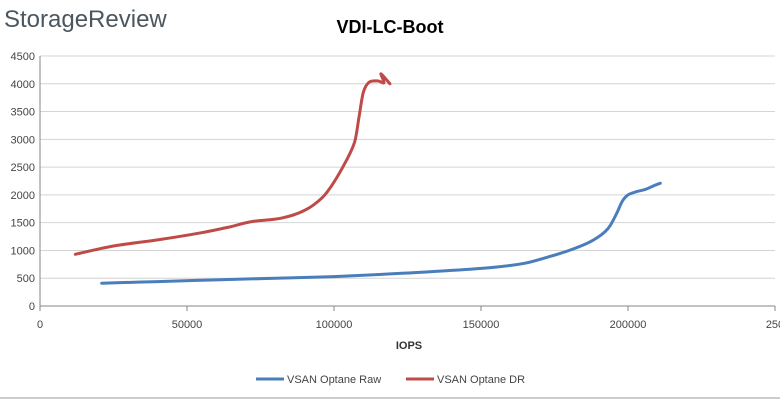  What do you see at coordinates (187, 325) in the screenshot?
I see `x-tick-label: 50000` at bounding box center [187, 325].